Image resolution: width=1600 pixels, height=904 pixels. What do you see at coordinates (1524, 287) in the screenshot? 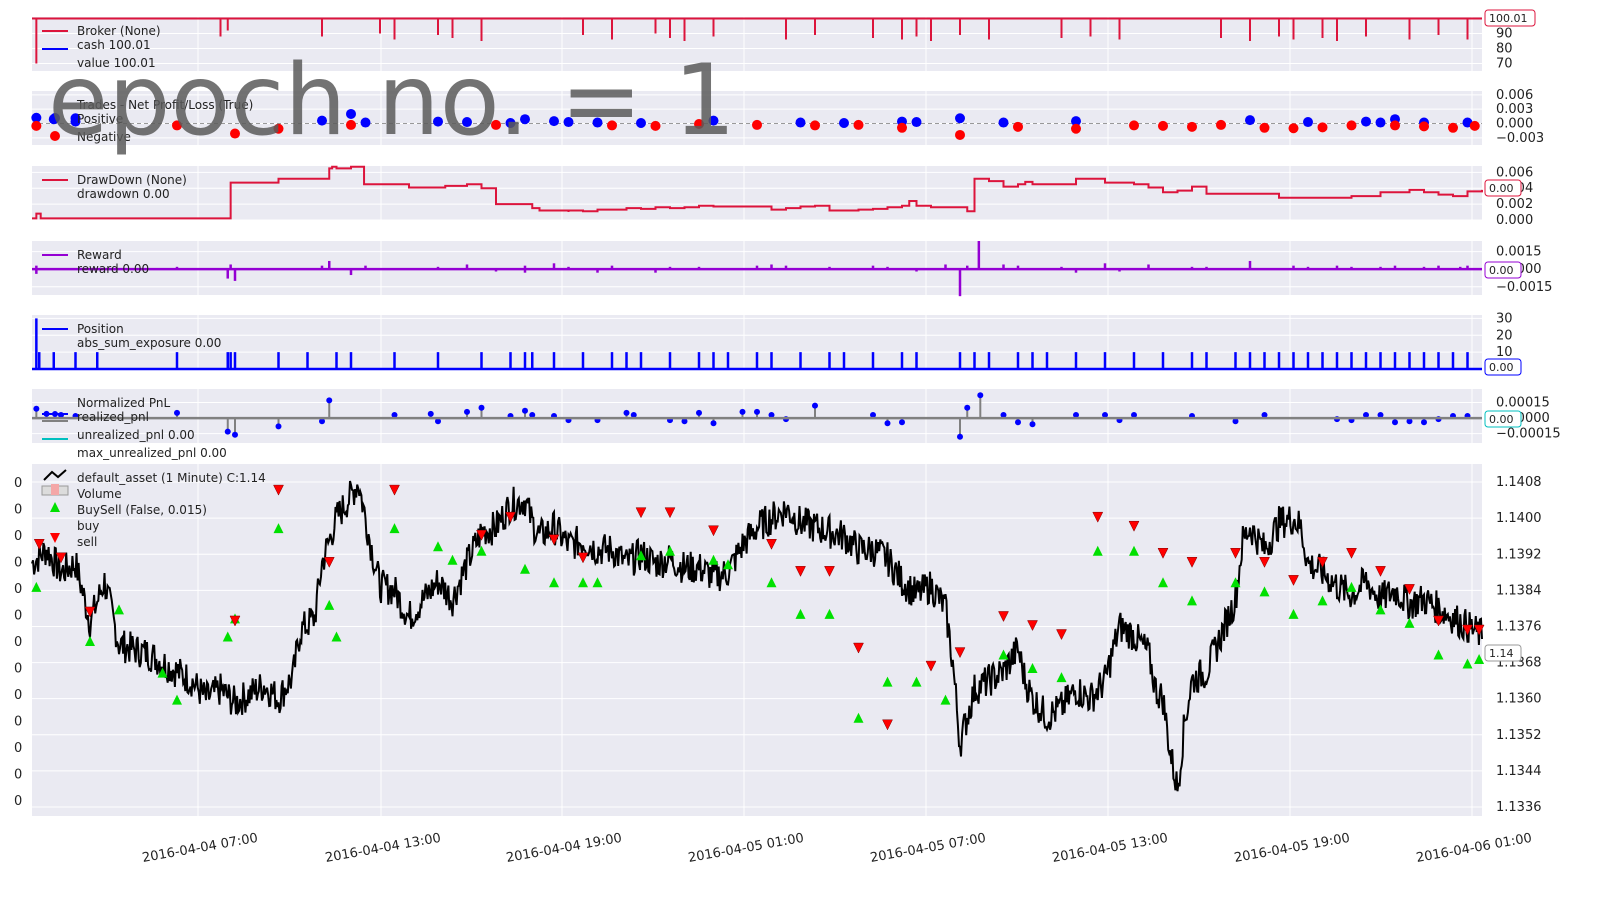
I see `reward-y-tick: −0.0015` at bounding box center [1524, 287].